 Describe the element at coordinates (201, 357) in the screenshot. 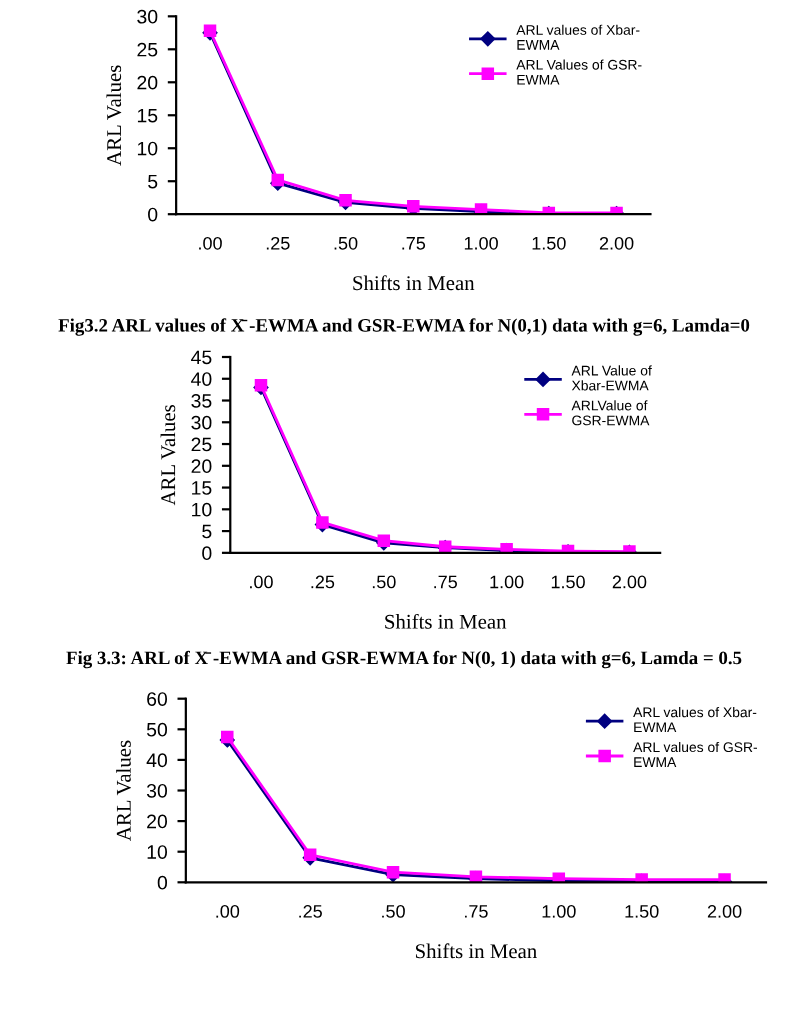

I see `y-tick-label: 45` at that location.